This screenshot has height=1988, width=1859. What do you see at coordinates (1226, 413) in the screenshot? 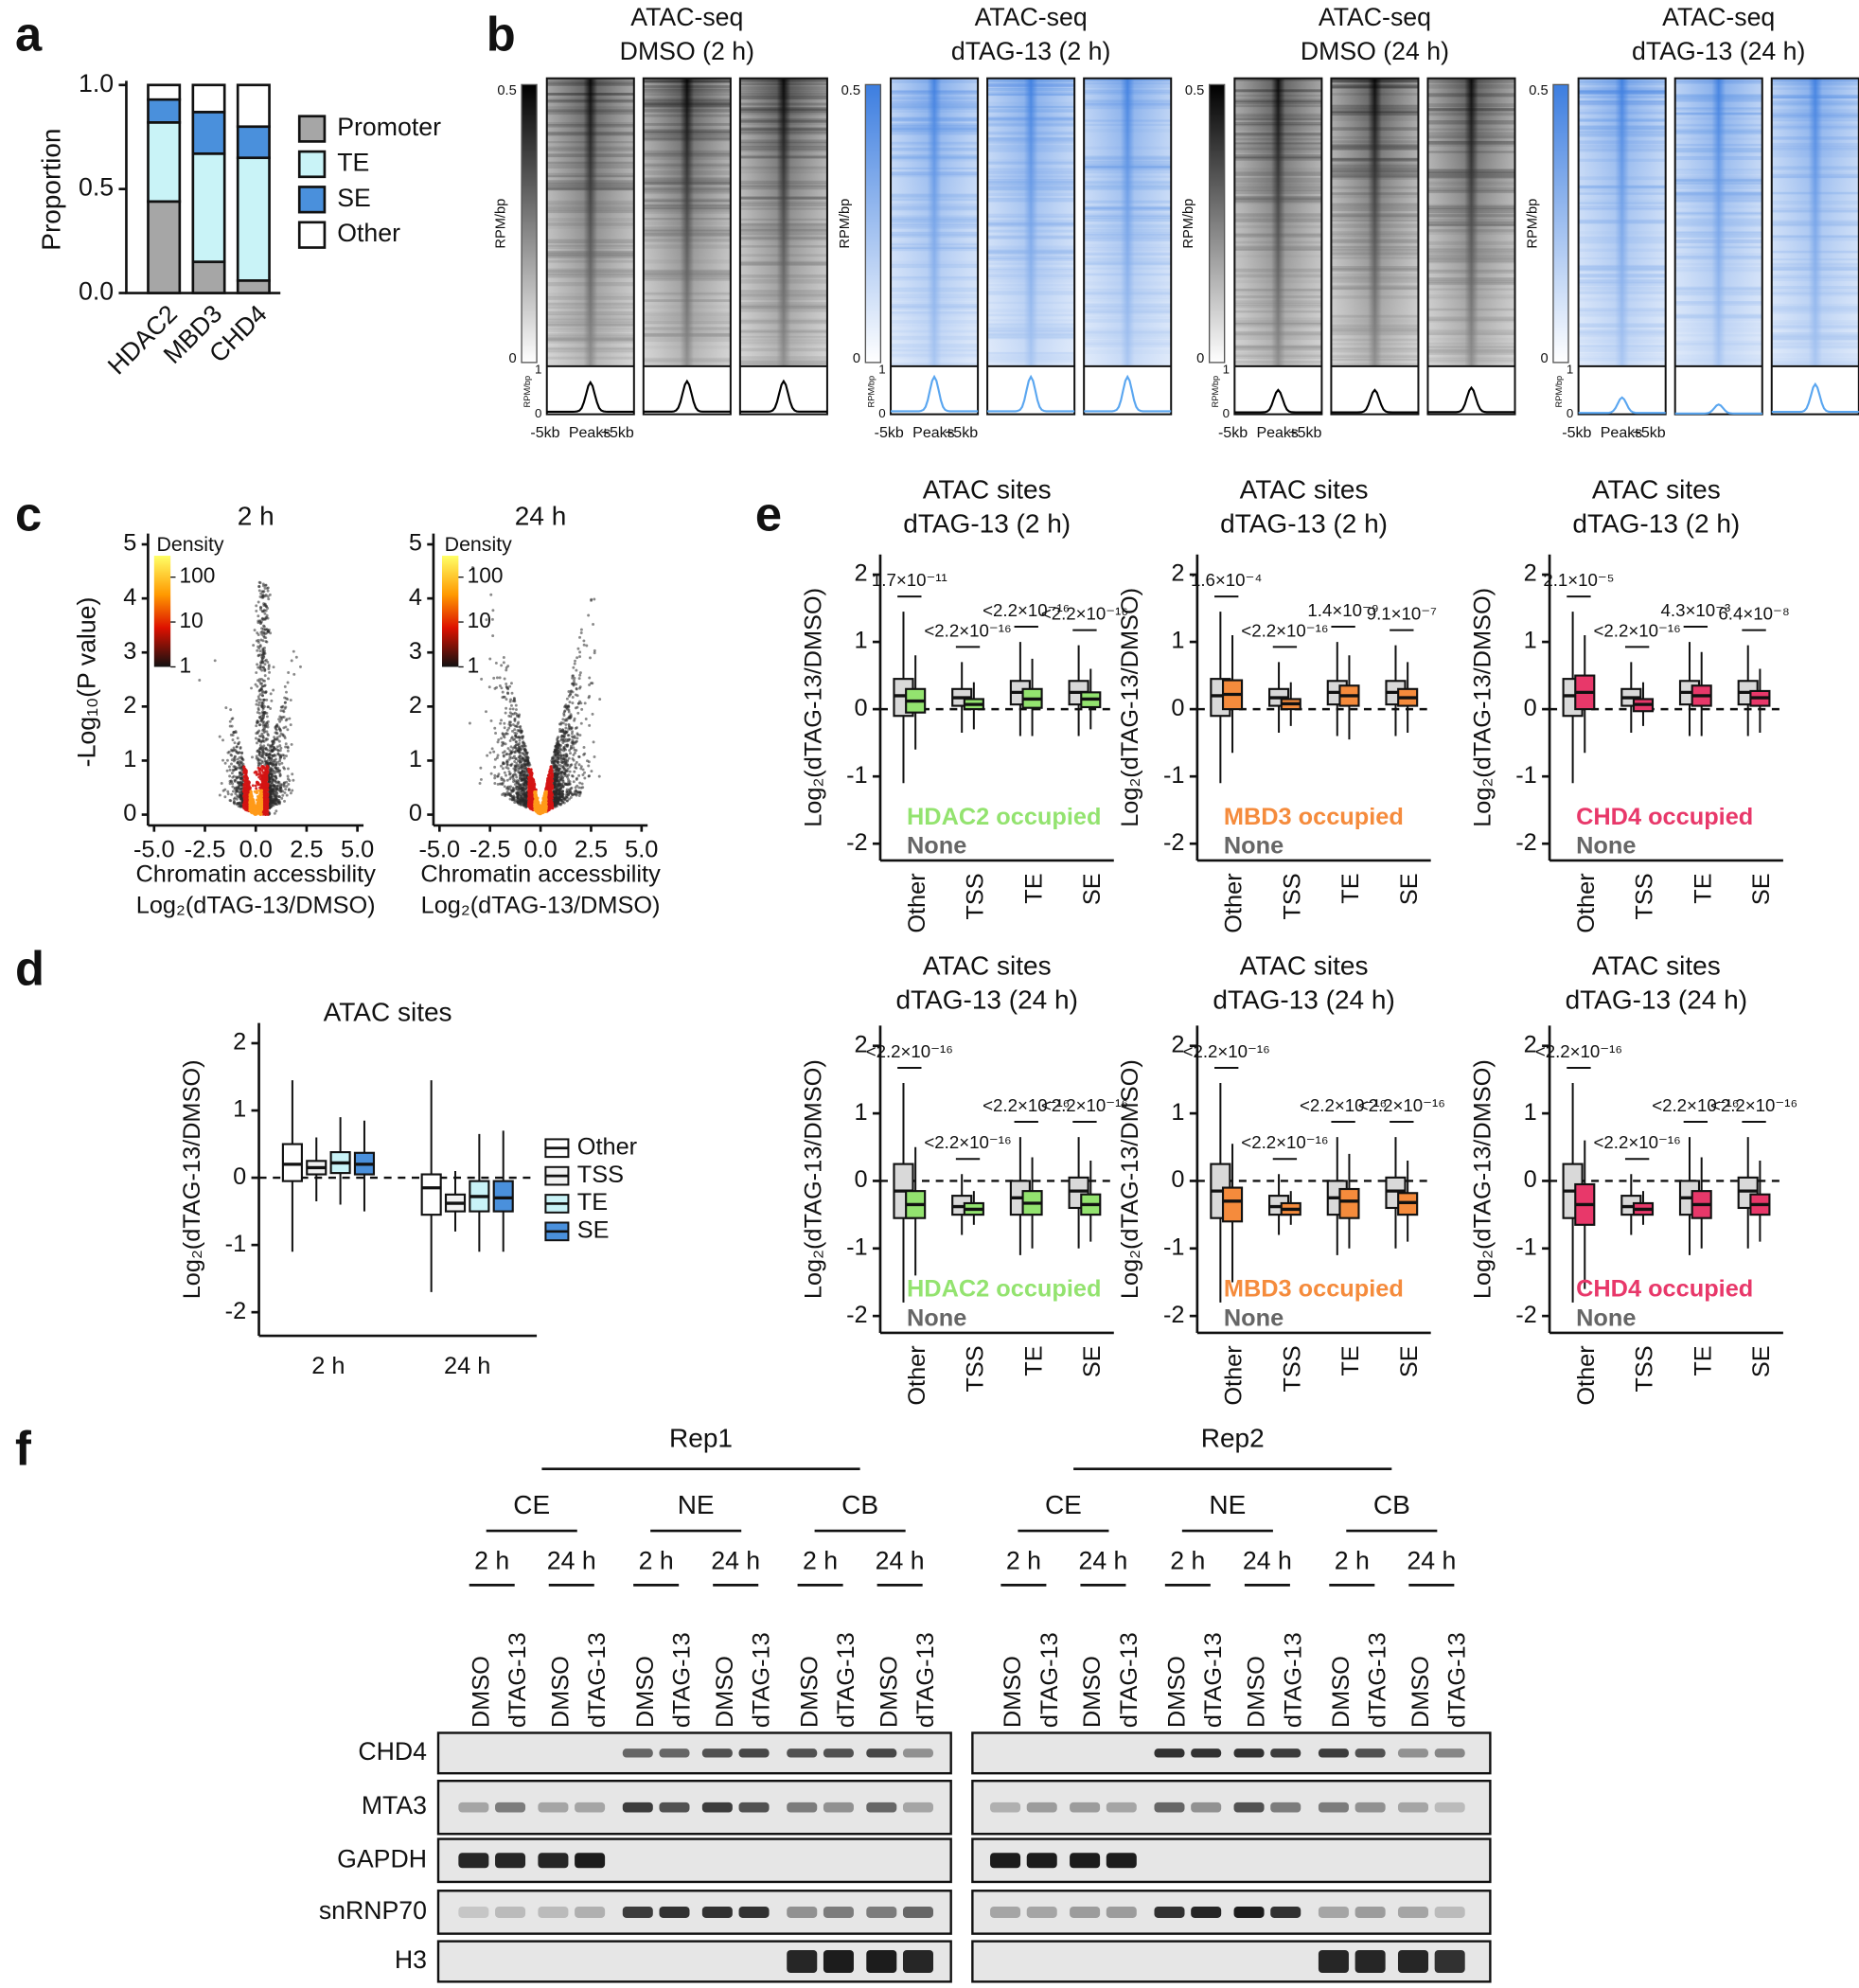
I see `profile-tick-label: 0` at bounding box center [1226, 413].